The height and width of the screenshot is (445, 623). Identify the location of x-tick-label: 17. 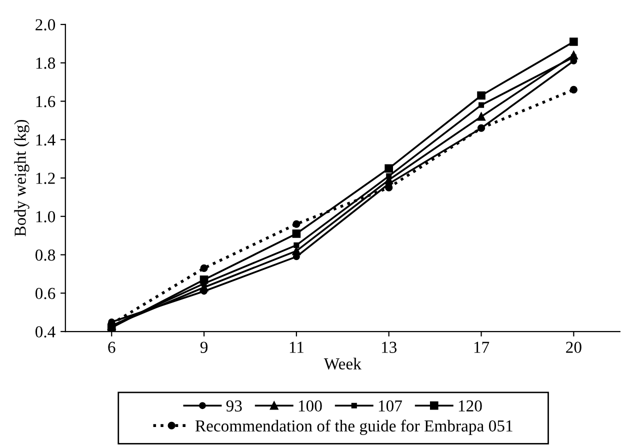
(482, 347).